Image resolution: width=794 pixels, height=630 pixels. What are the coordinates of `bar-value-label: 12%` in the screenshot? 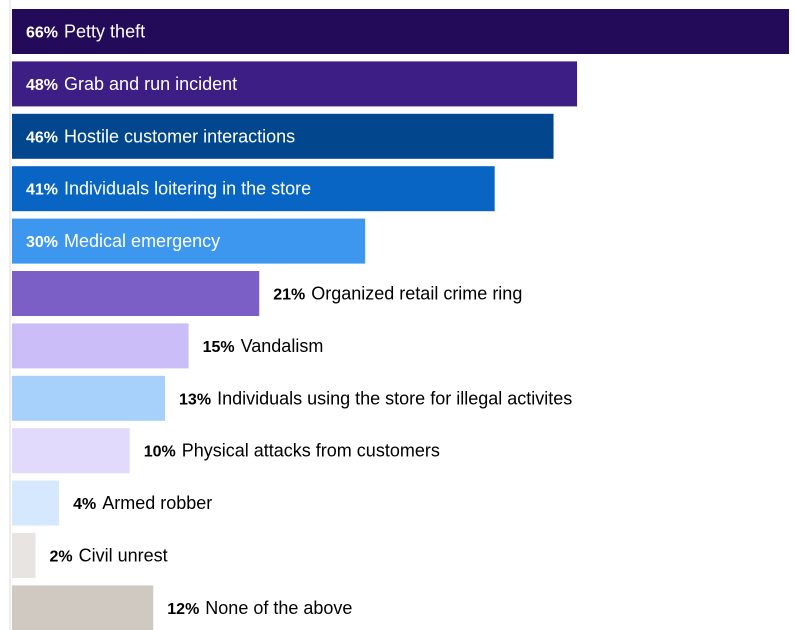 It's located at (183, 609).